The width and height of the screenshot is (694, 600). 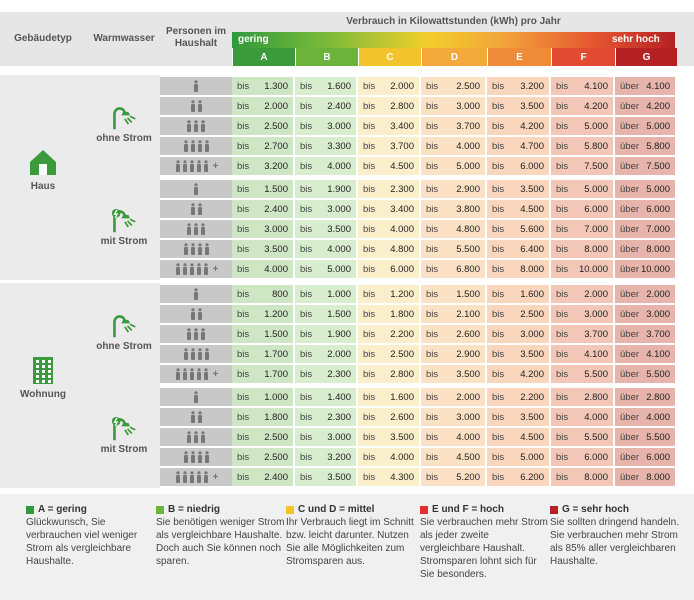 What do you see at coordinates (646, 57) in the screenshot?
I see `class-header-g: G` at bounding box center [646, 57].